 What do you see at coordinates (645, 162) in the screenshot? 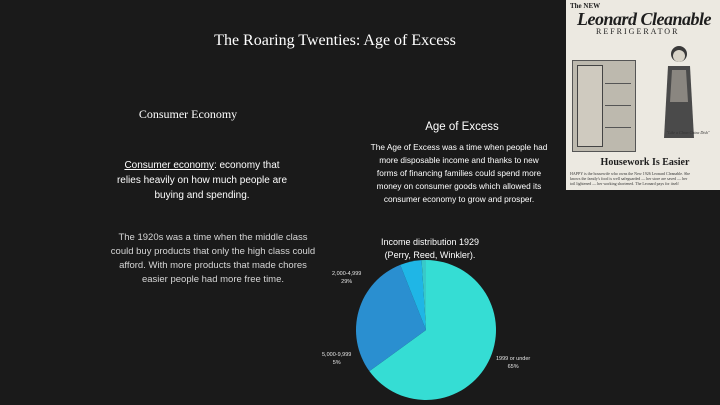
I see `ad-headline: Housework Is Easier` at bounding box center [645, 162].